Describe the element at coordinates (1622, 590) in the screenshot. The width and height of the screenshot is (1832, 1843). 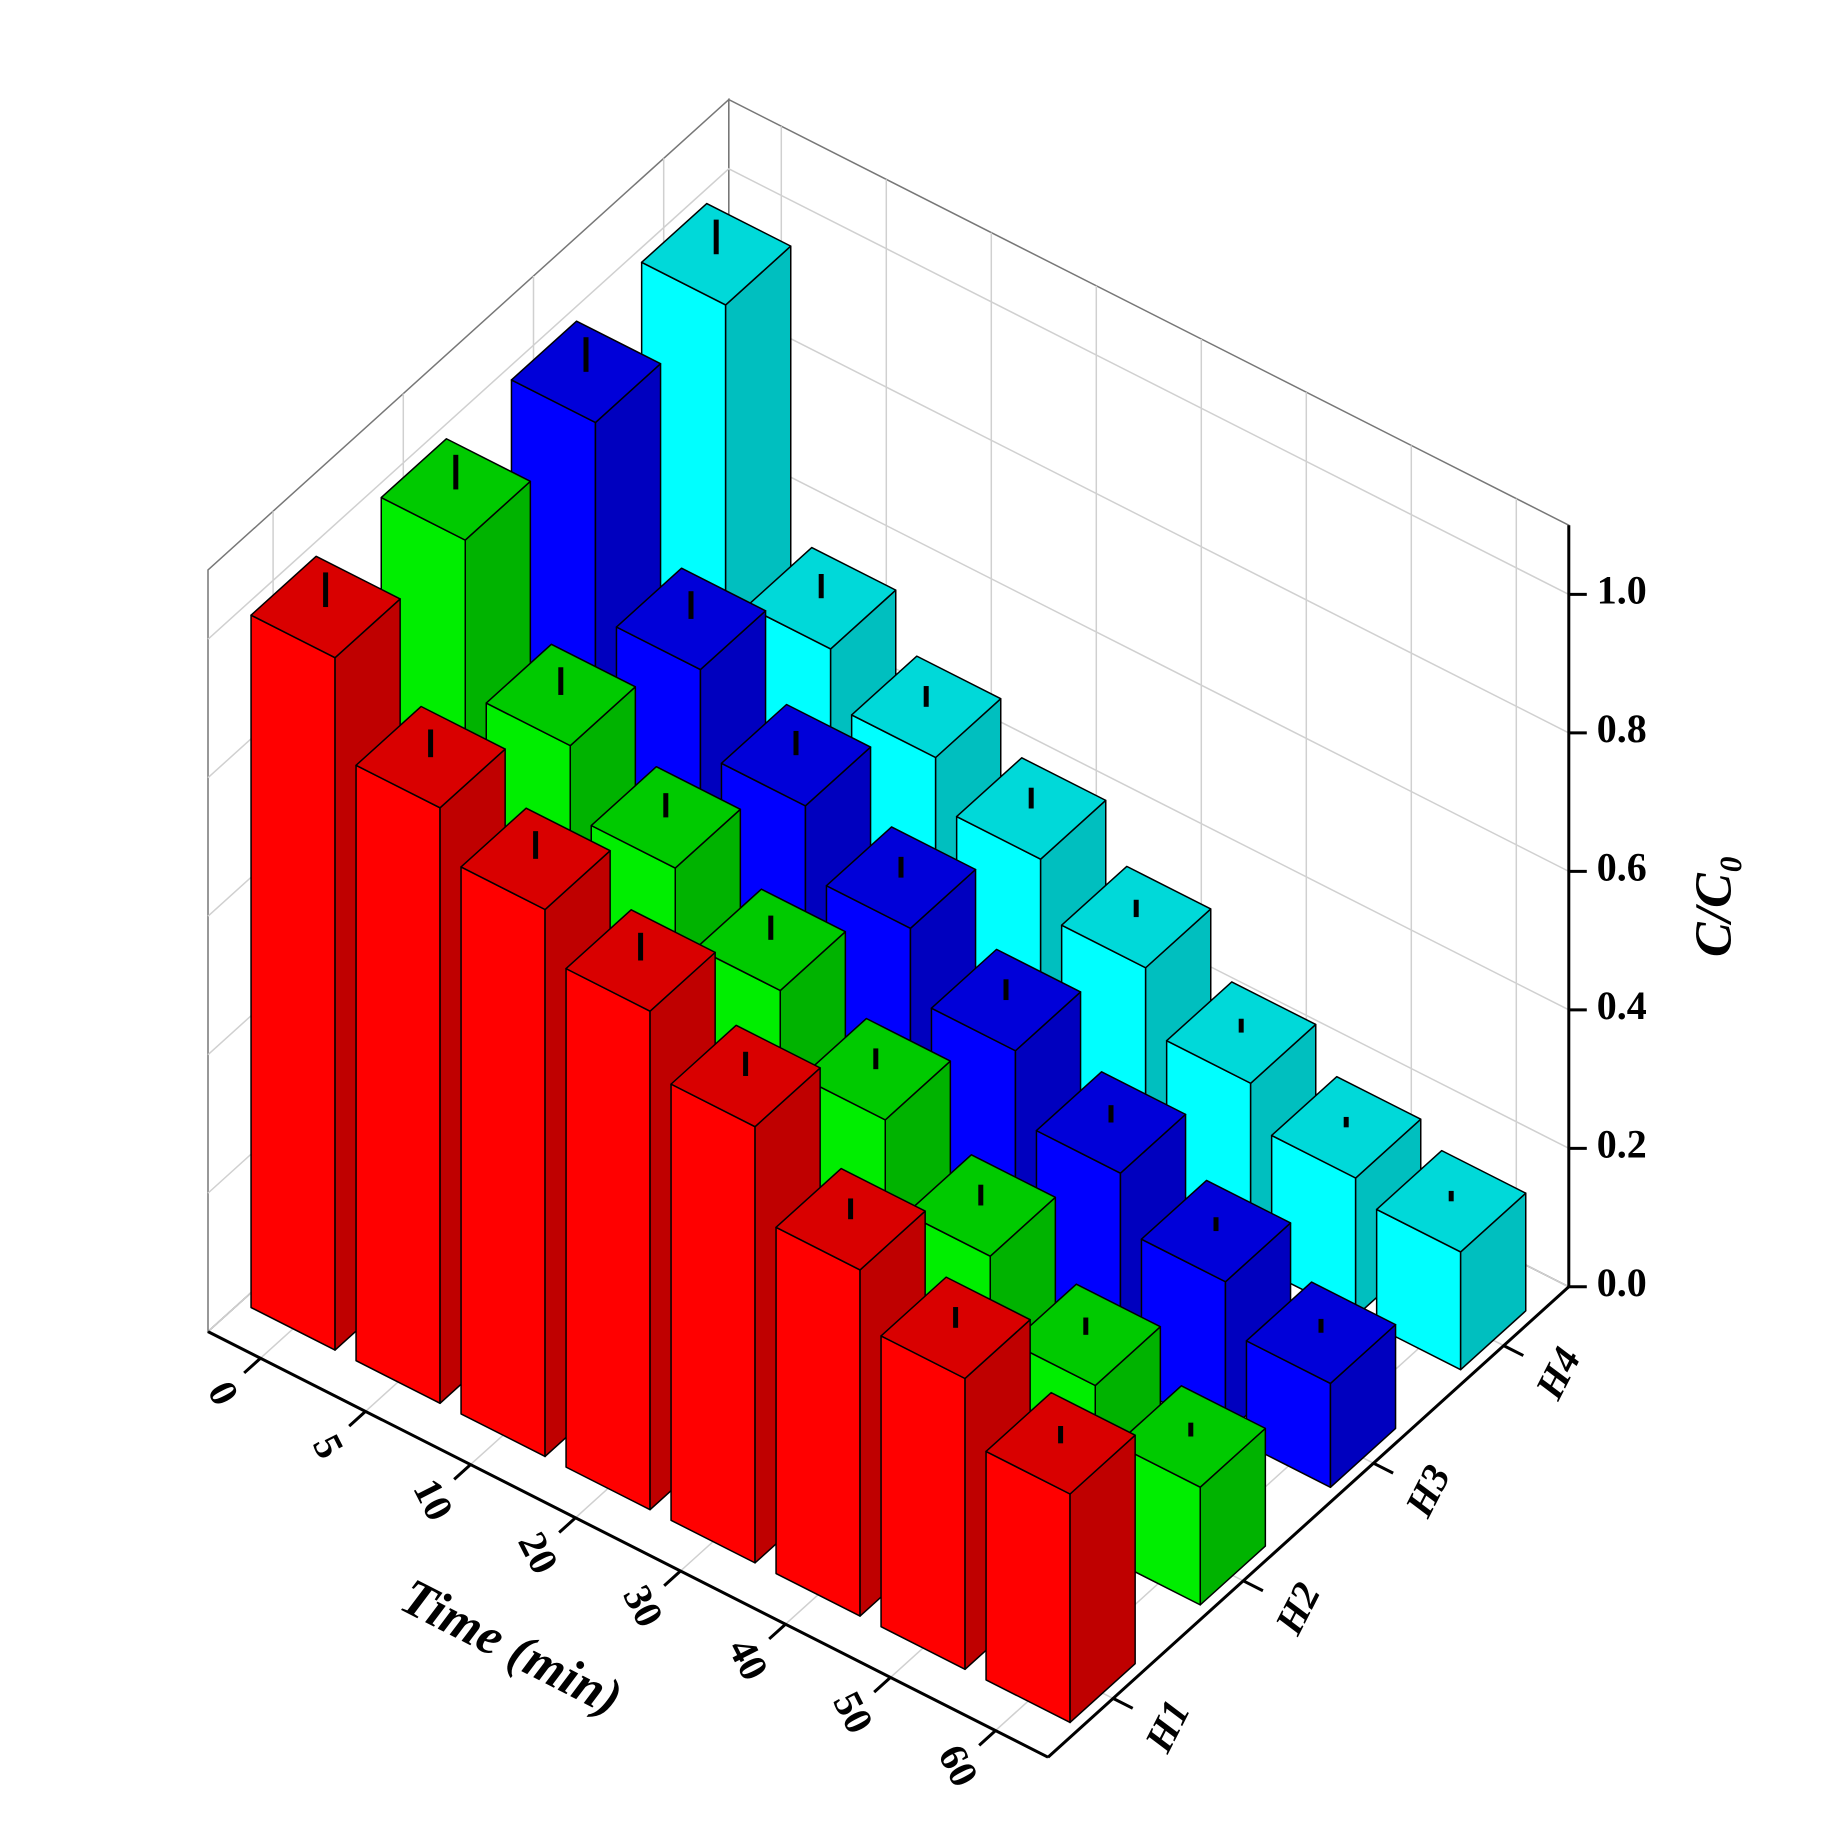
I see `z-tick-label: 1.0` at that location.